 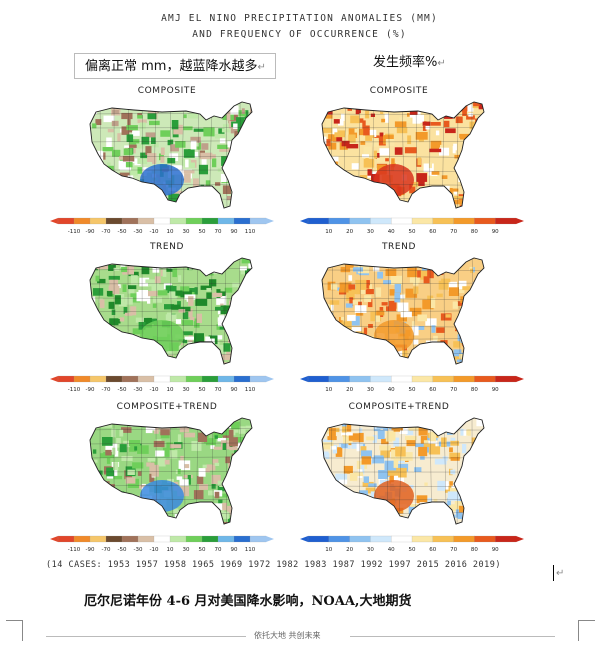 I want to click on frequency-colorbar-tick-label: 70, so click(x=453, y=390).